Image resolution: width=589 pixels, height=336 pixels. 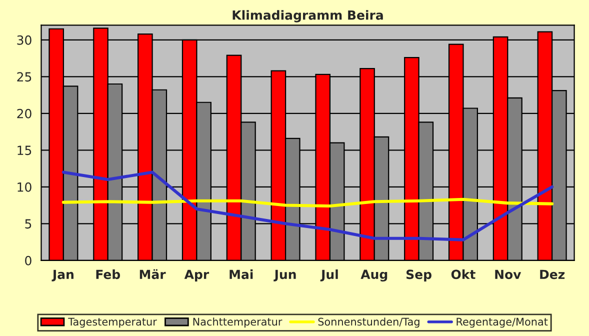 I want to click on y-tick-label: 20, so click(x=24, y=113).